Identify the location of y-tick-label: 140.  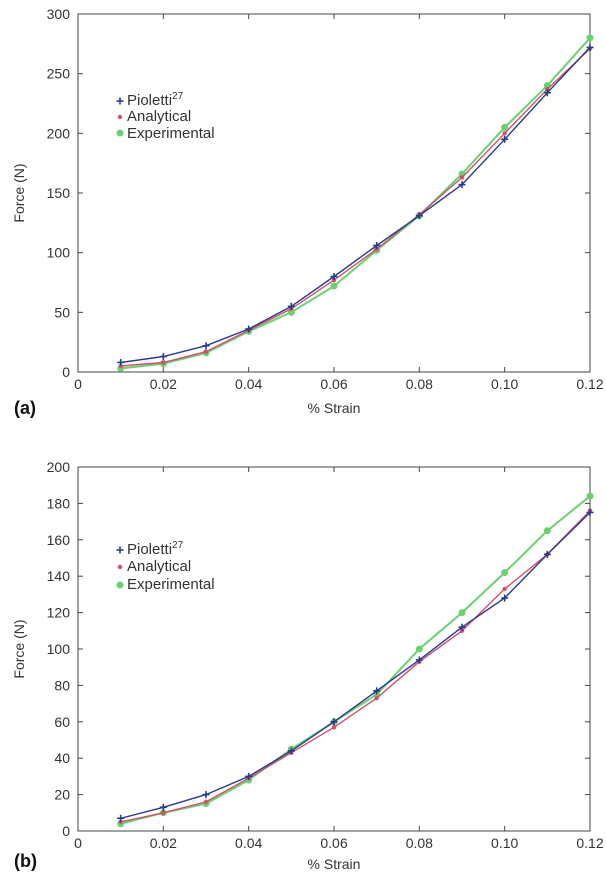
(59, 576).